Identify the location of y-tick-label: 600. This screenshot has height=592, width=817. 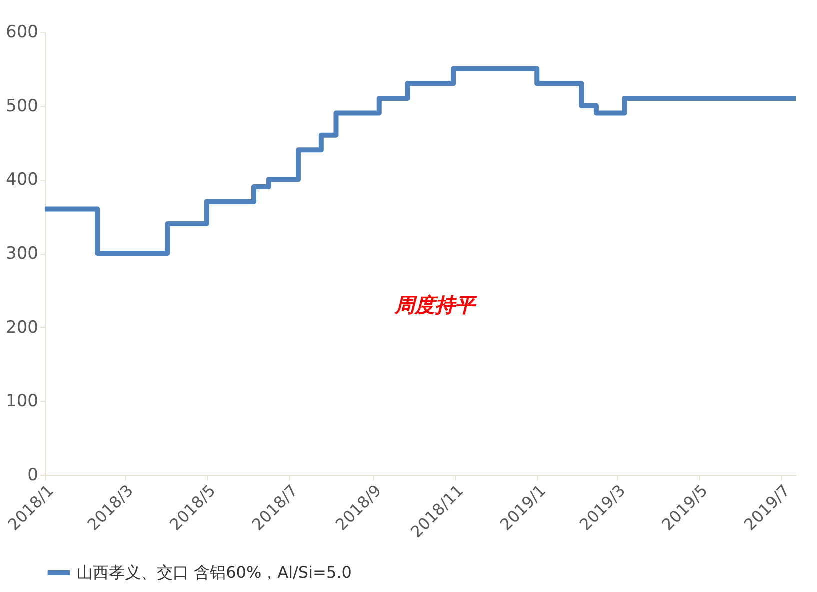
(22, 32).